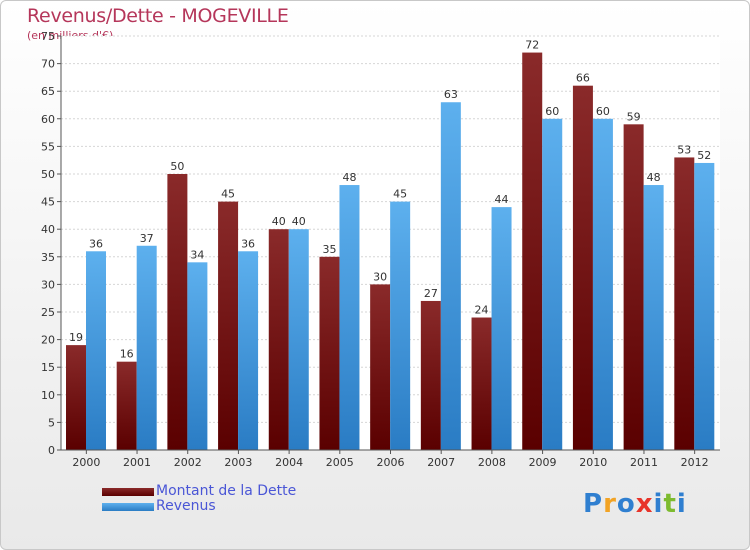 The width and height of the screenshot is (750, 550). Describe the element at coordinates (48, 229) in the screenshot. I see `y-tick-label: 40` at that location.